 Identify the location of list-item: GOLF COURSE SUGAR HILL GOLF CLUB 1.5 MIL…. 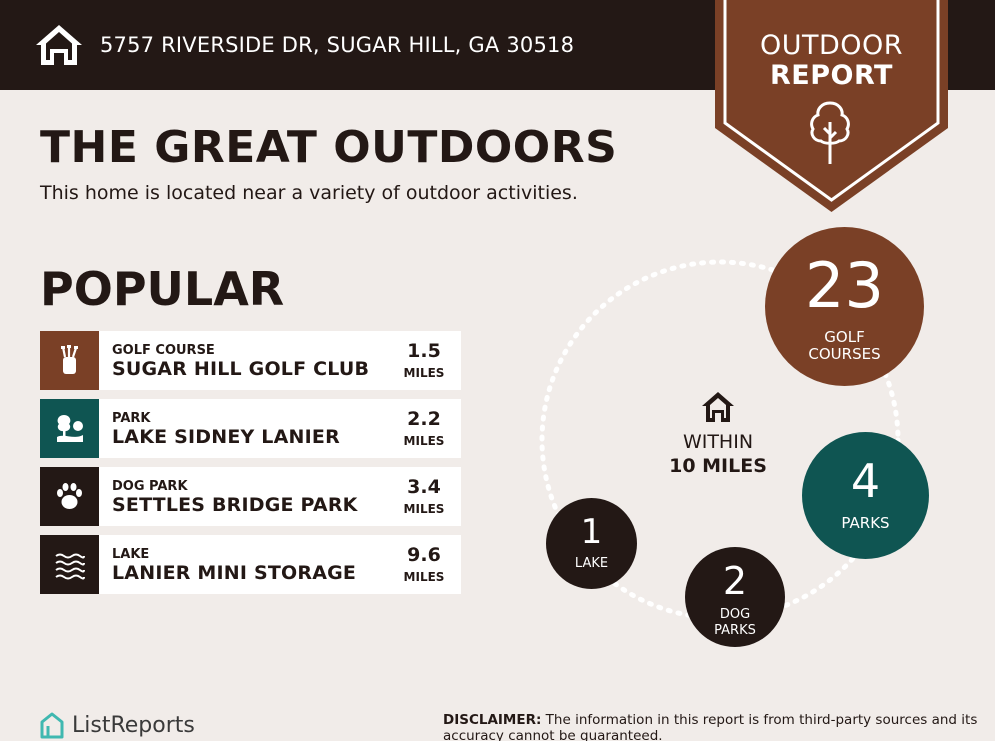
(250, 360).